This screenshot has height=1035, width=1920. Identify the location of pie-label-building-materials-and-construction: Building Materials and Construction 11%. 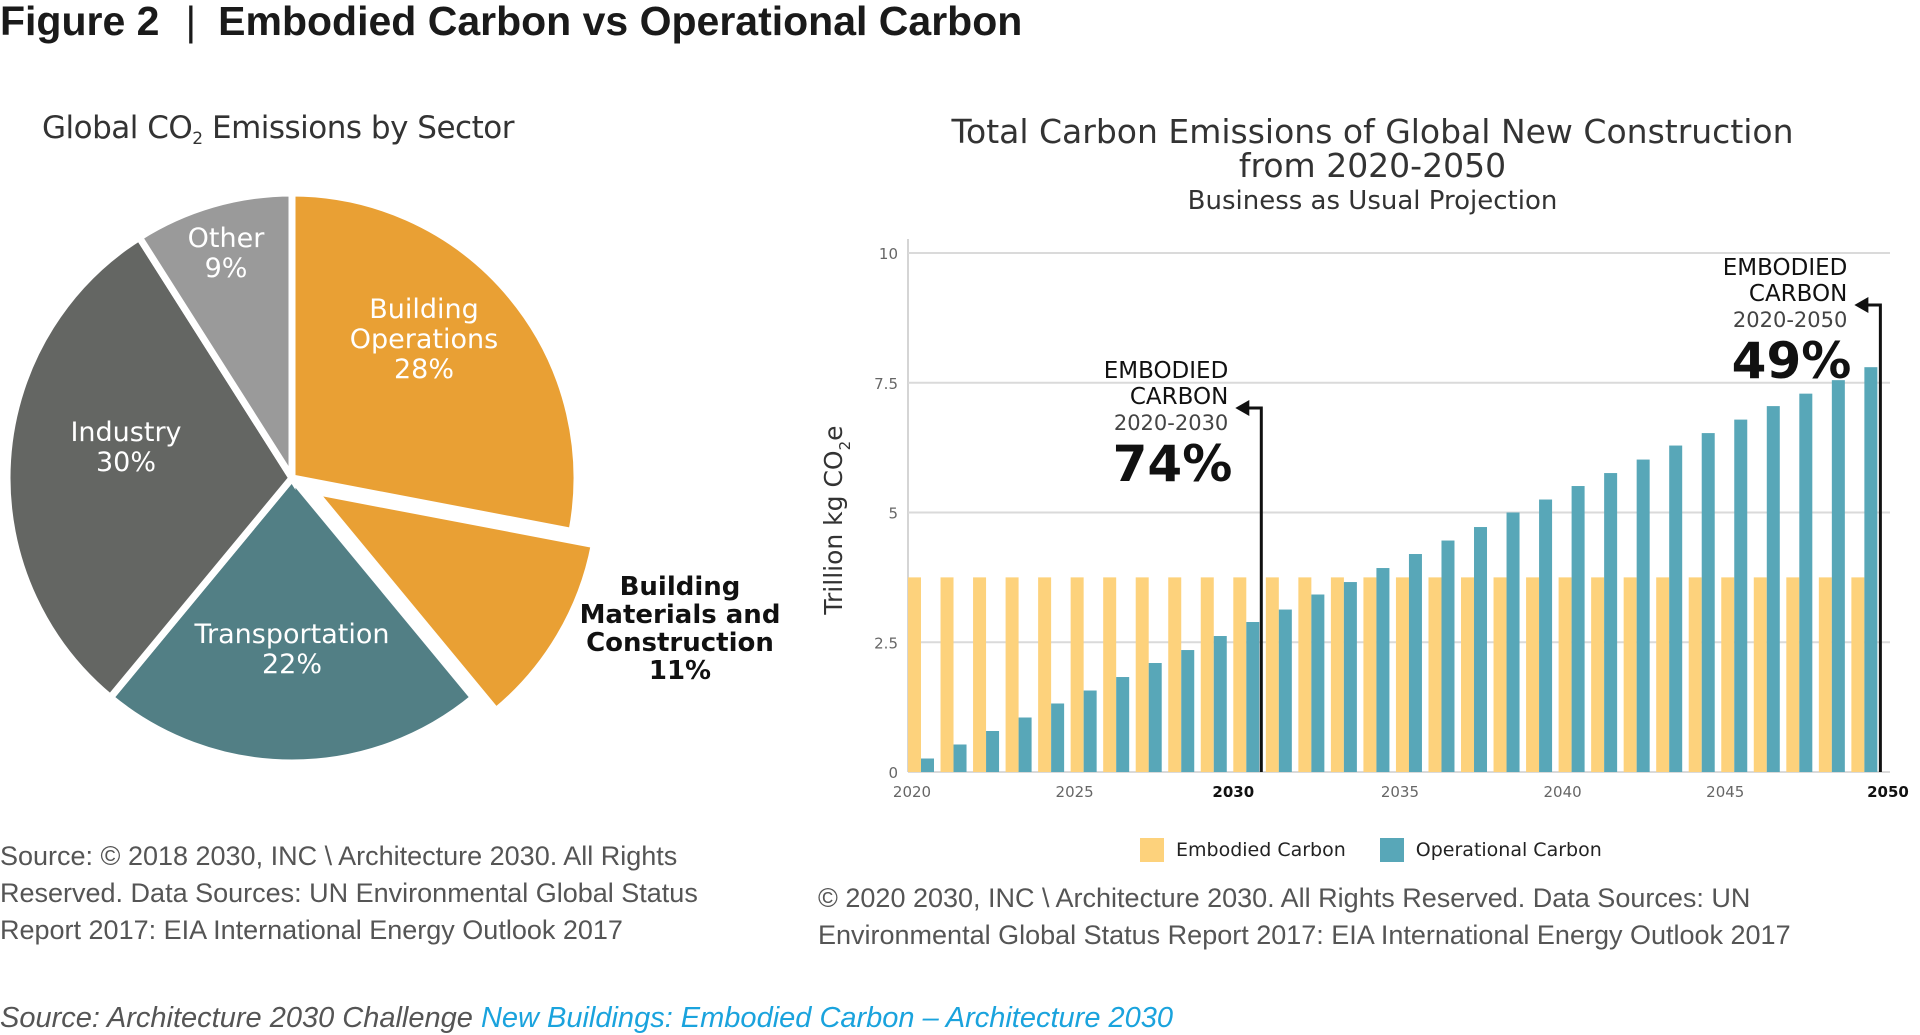
(680, 629).